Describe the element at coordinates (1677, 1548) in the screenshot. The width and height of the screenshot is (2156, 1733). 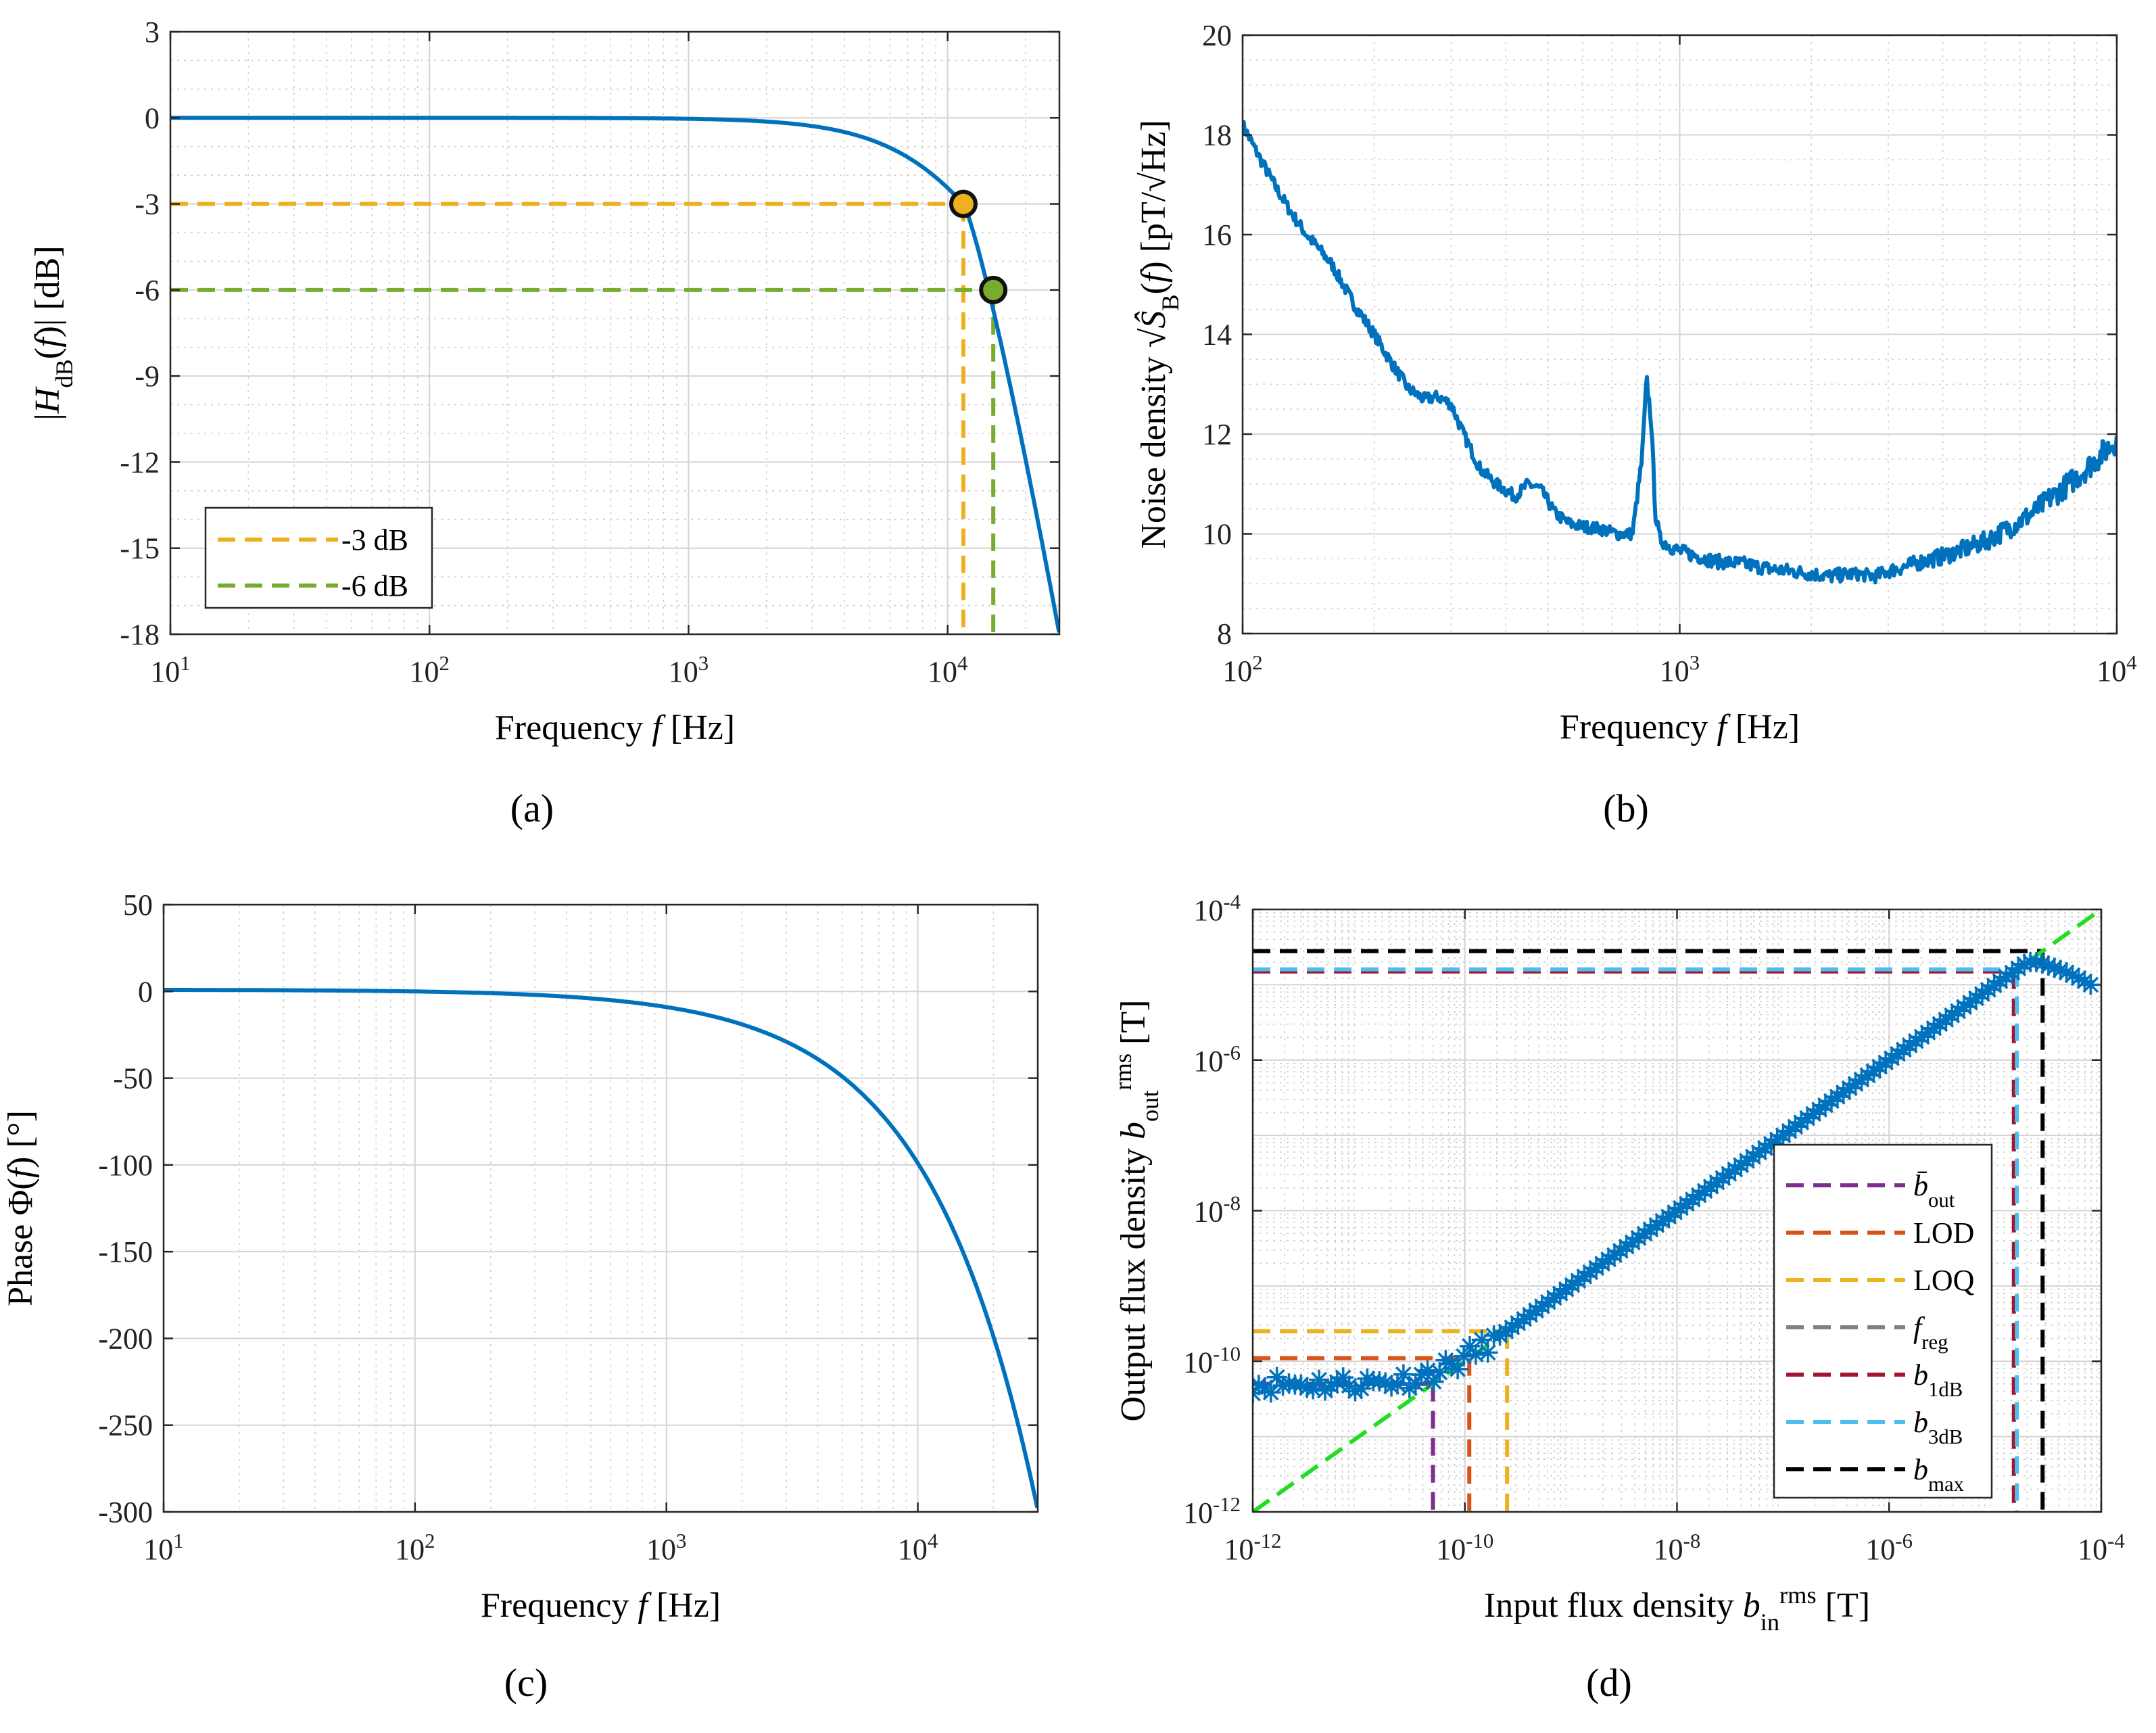
I see `x-tick-label: 10⁻⁸` at that location.